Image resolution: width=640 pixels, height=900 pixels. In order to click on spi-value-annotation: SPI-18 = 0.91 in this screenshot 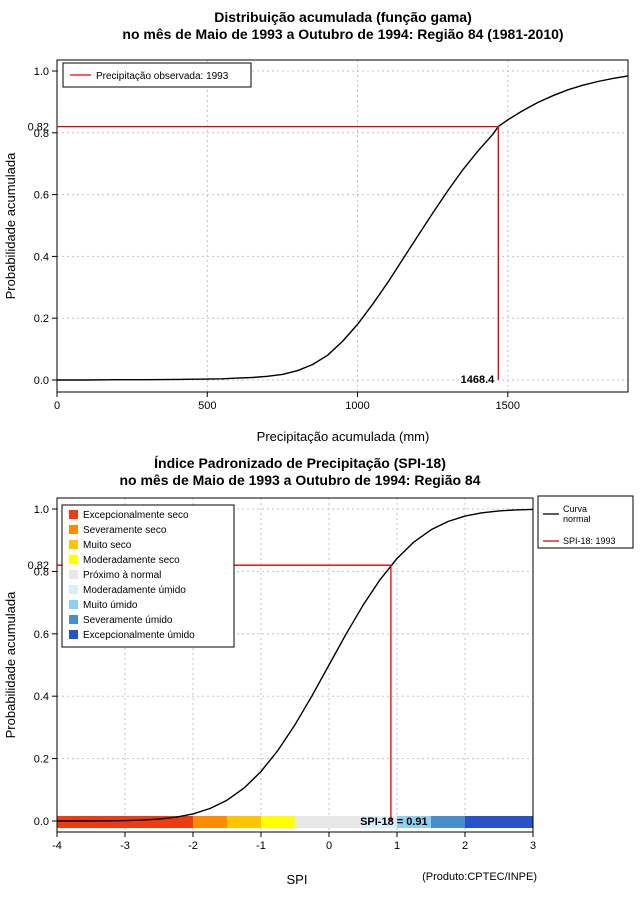, I will do `click(394, 822)`.